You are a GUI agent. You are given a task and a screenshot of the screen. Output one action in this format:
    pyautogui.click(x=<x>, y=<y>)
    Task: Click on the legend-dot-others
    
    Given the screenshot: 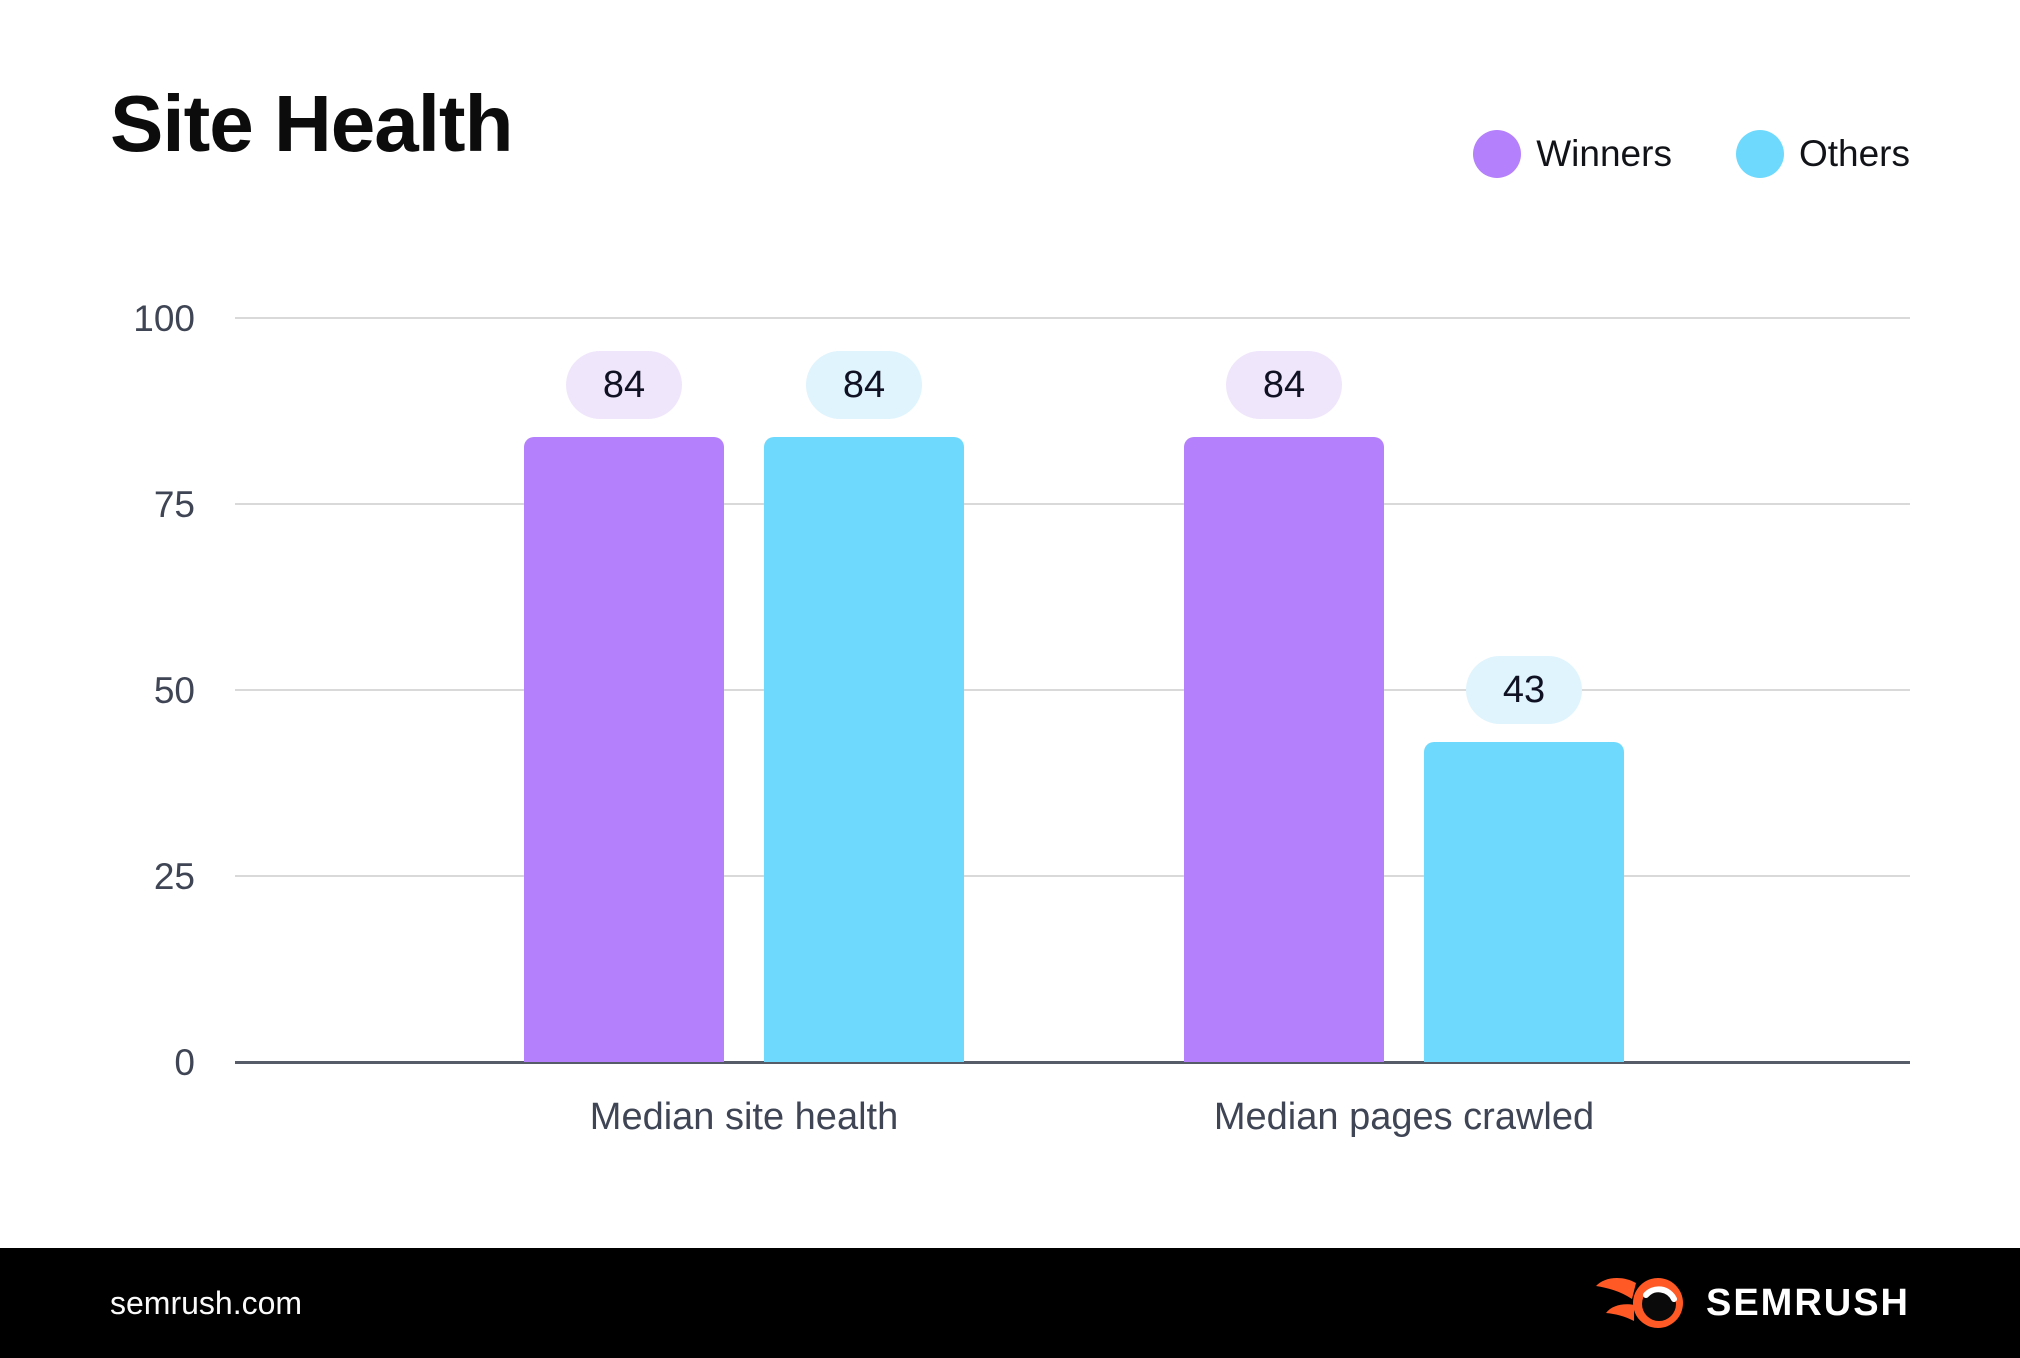 What is the action you would take?
    pyautogui.click(x=1759, y=154)
    